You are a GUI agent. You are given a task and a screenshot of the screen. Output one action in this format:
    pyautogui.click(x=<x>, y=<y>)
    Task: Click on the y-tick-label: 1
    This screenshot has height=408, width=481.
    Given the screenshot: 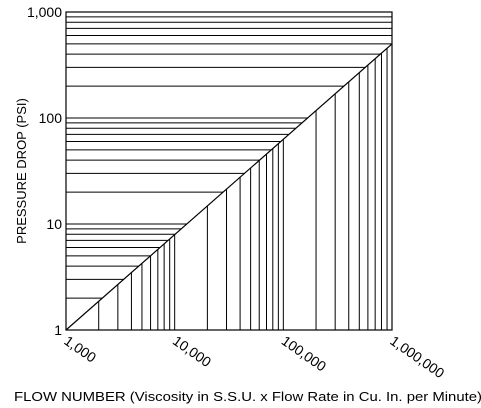 What is the action you would take?
    pyautogui.click(x=58, y=330)
    